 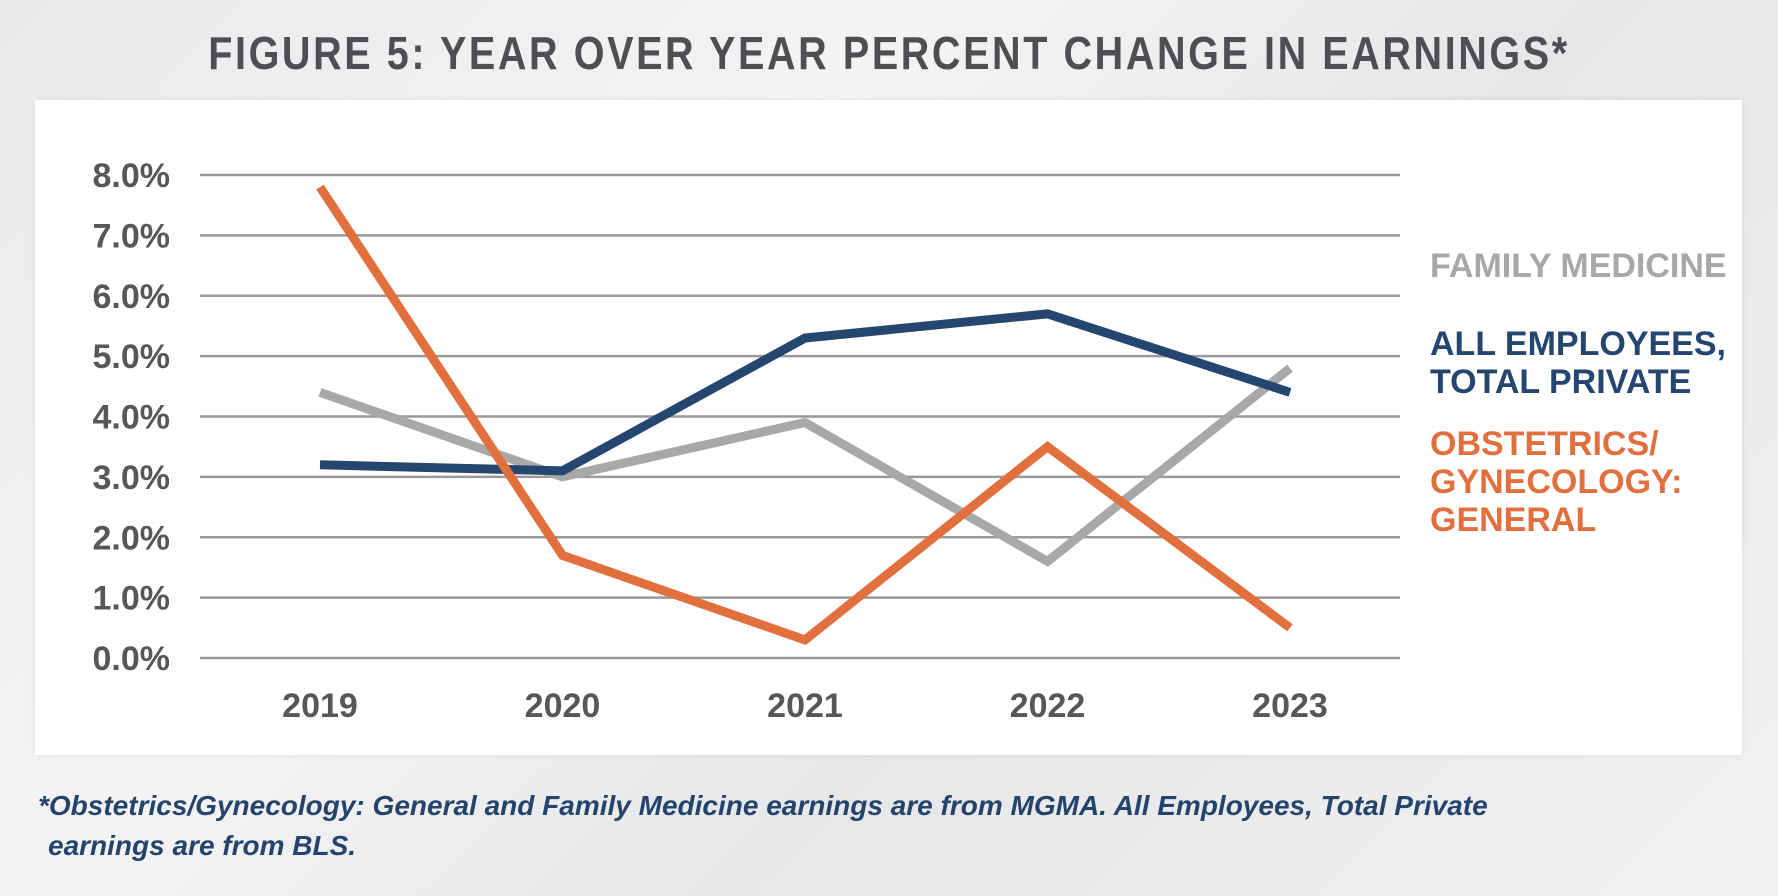 What do you see at coordinates (320, 706) in the screenshot?
I see `x-tick-label: 2019` at bounding box center [320, 706].